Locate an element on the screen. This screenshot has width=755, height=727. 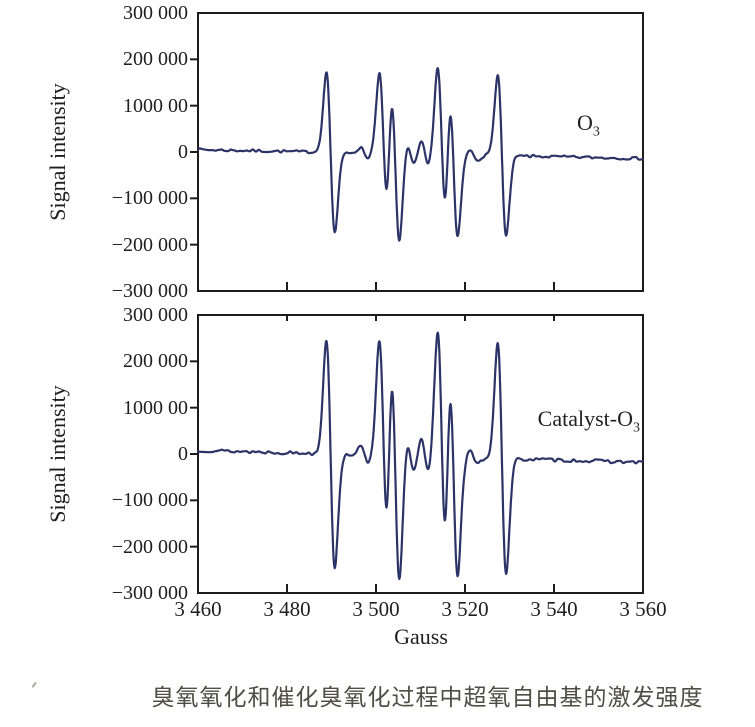
x-tick-label: 3 560 is located at coordinates (643, 609).